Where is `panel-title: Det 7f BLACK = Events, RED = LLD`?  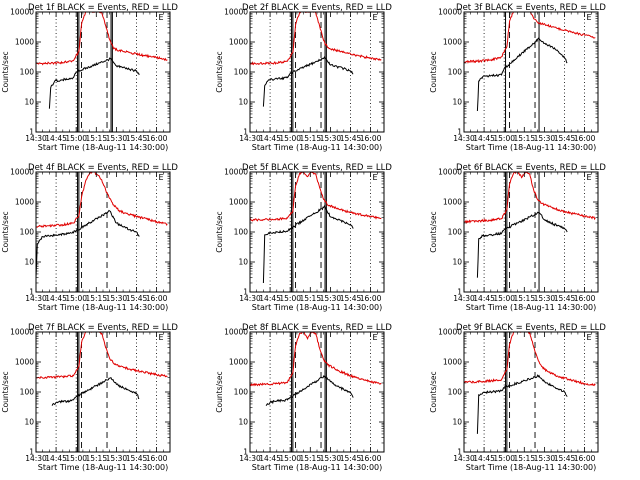
panel-title: Det 7f BLACK = Events, RED = LLD is located at coordinates (103, 328).